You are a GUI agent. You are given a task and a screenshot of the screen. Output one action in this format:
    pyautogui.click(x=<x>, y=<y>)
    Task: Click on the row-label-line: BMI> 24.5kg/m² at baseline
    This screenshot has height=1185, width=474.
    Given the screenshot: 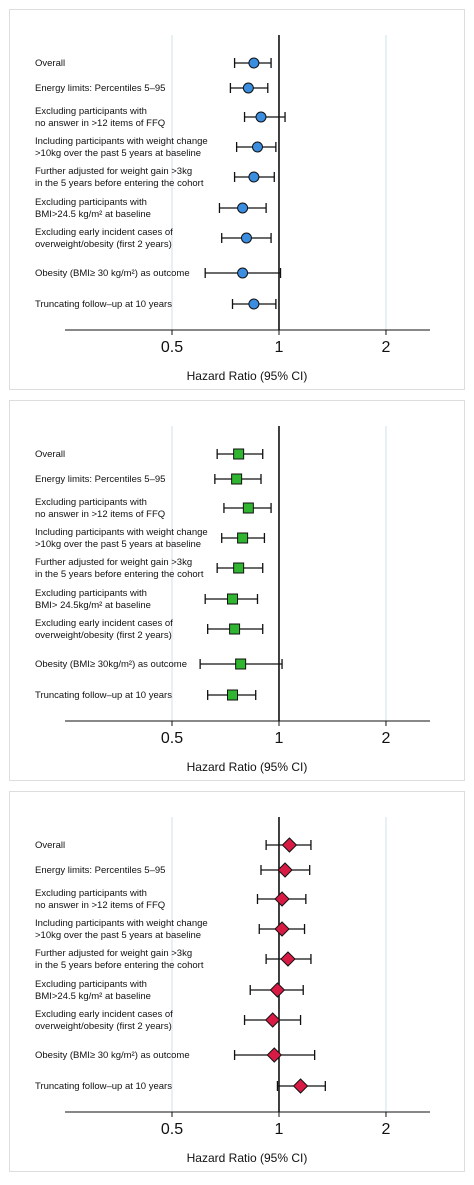 What is the action you would take?
    pyautogui.click(x=93, y=605)
    